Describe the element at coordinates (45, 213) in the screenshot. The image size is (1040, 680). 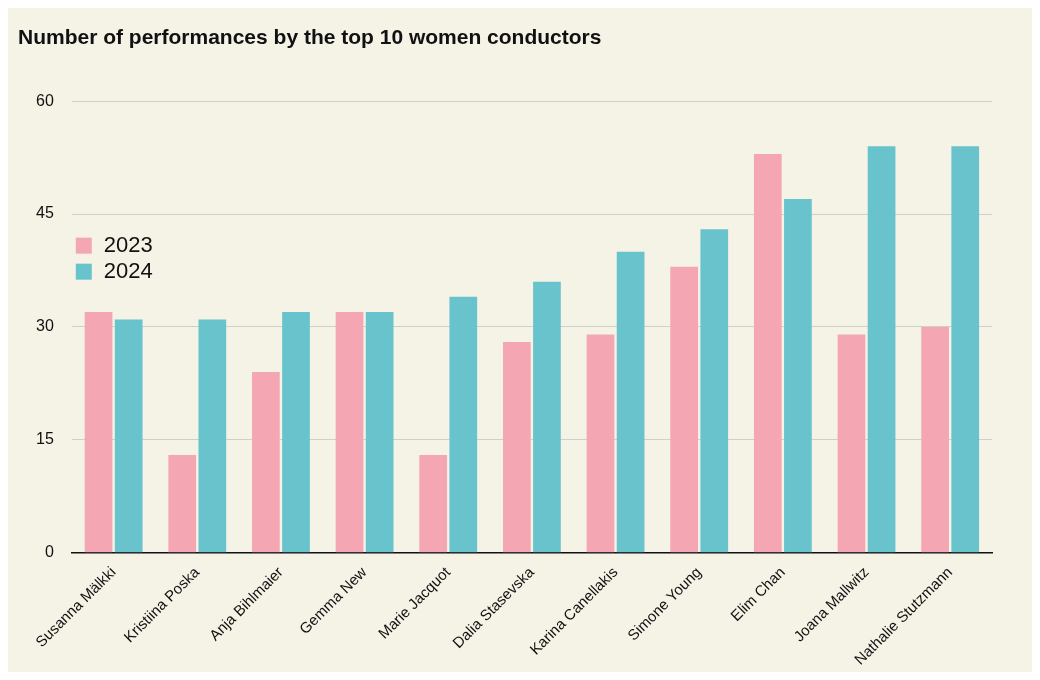
I see `y-tick-label: 45` at that location.